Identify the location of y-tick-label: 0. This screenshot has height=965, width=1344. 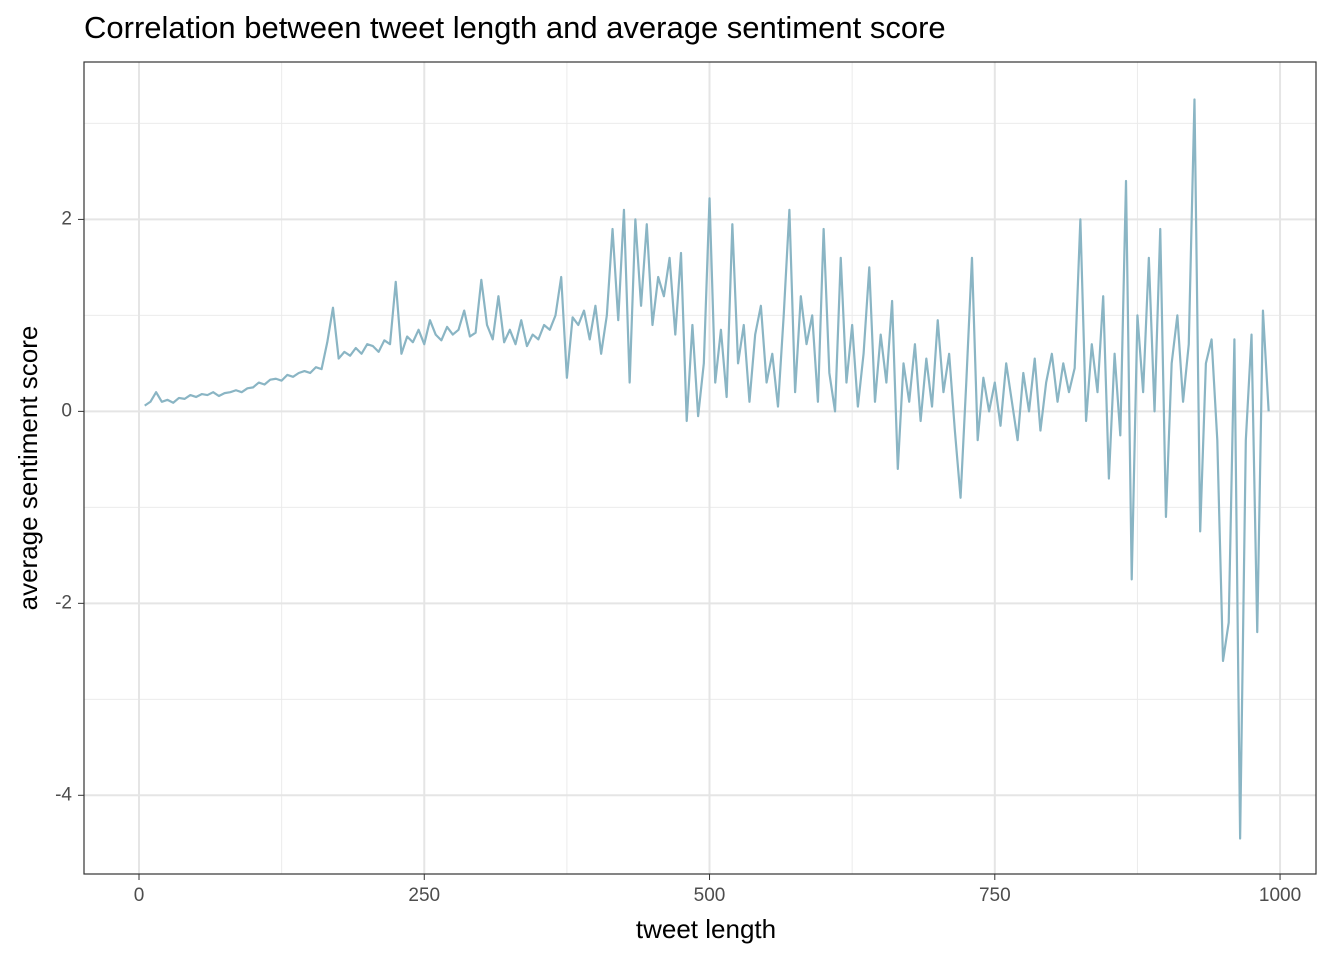
(66, 410).